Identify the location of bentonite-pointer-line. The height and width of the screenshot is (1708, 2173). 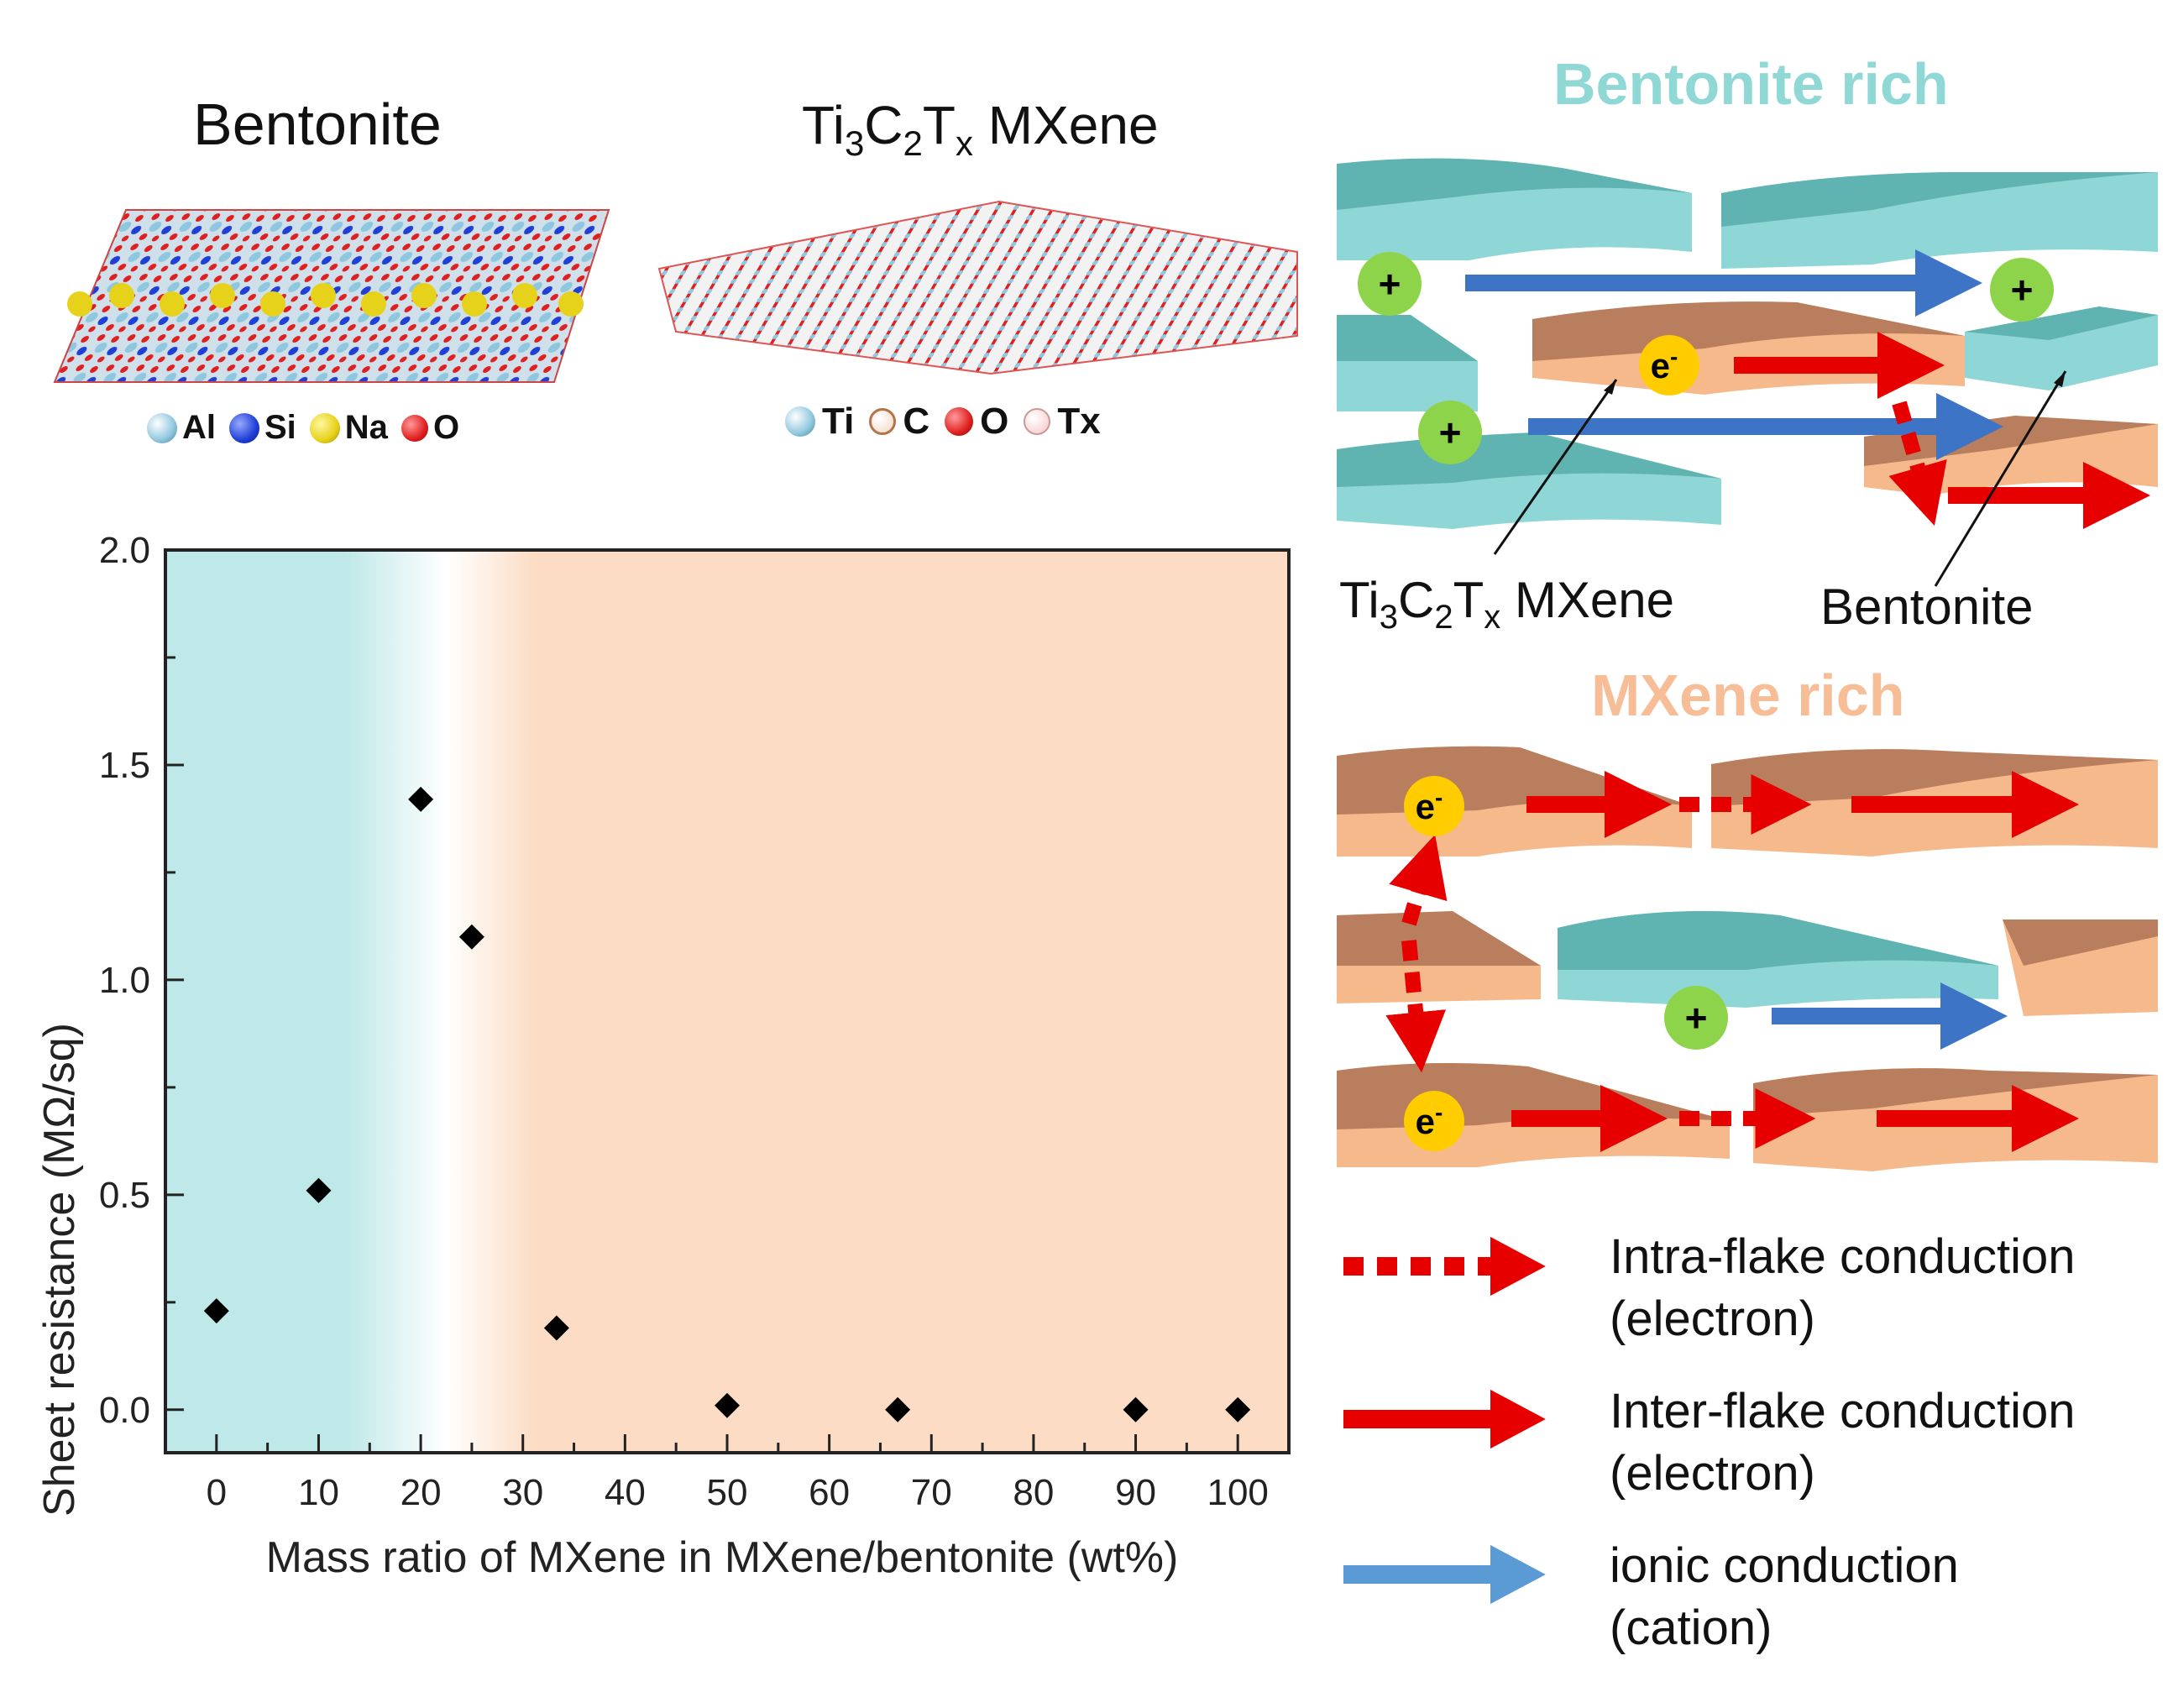
(2001, 478).